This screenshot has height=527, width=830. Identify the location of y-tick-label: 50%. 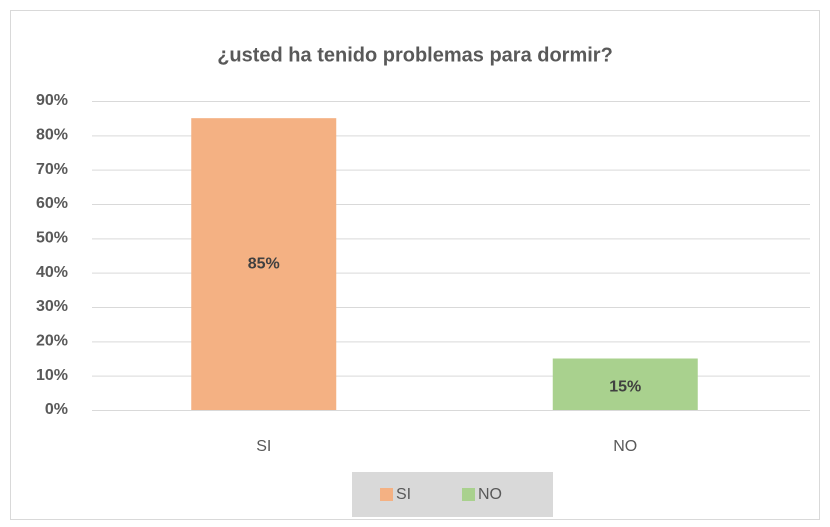
(52, 238).